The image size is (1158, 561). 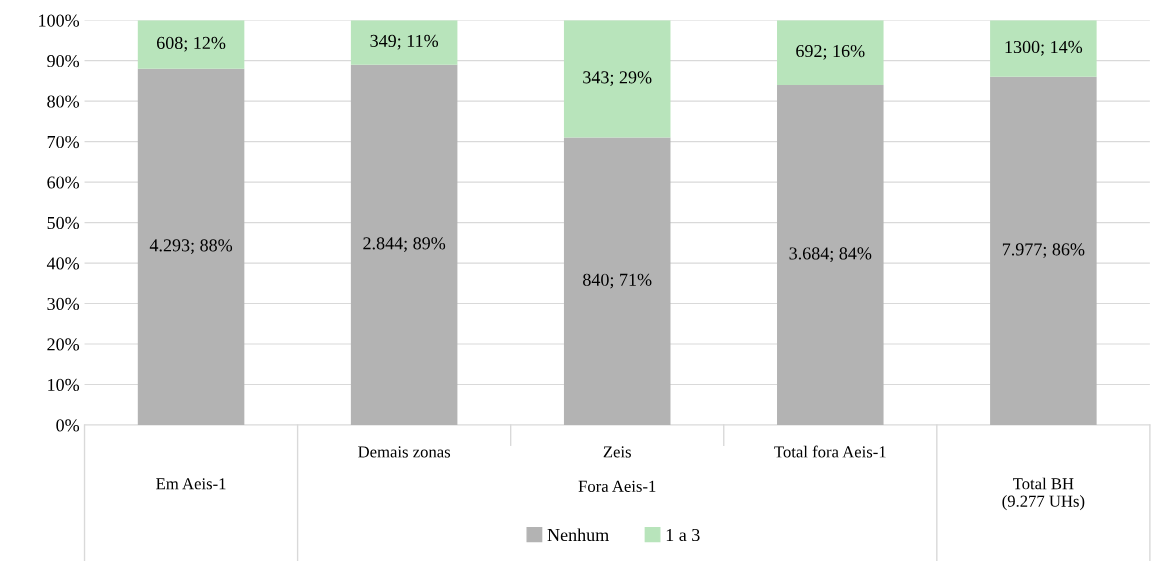 What do you see at coordinates (63, 142) in the screenshot?
I see `y-tick-label: 70%` at bounding box center [63, 142].